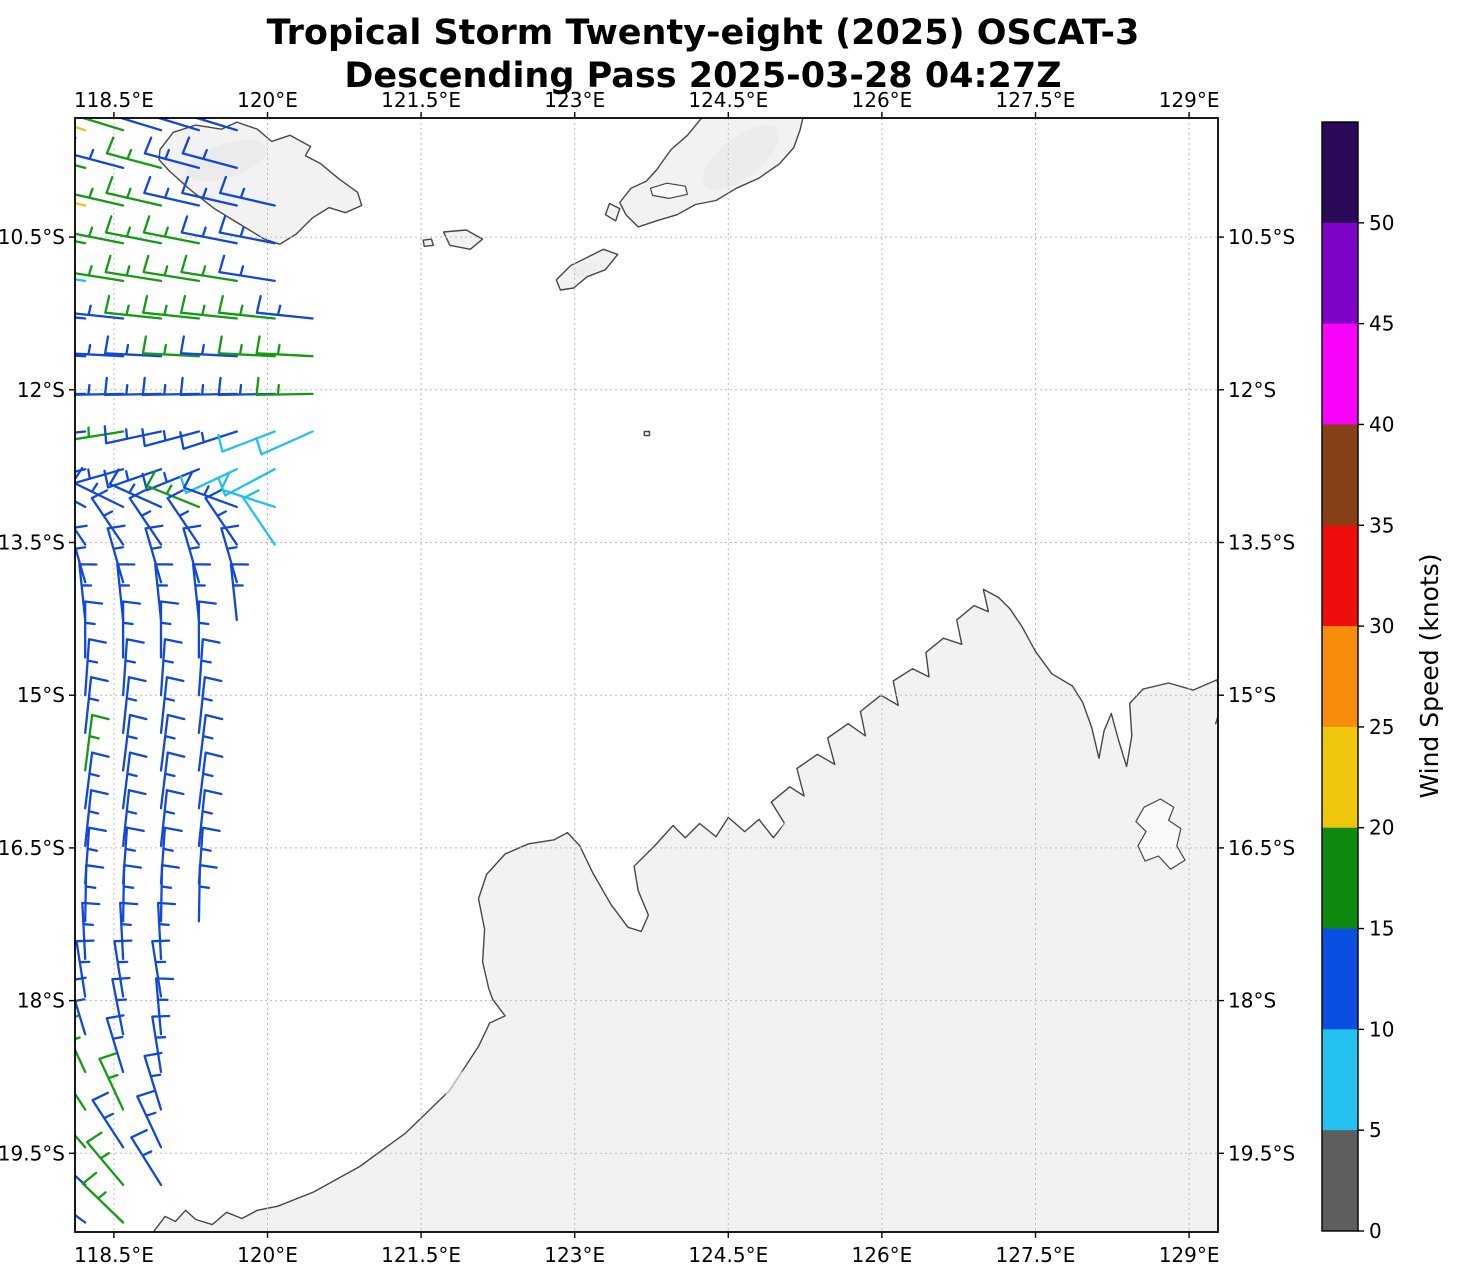 This screenshot has width=1457, height=1264. Describe the element at coordinates (728, 100) in the screenshot. I see `x-tick-label-top: 124.5°E` at that location.